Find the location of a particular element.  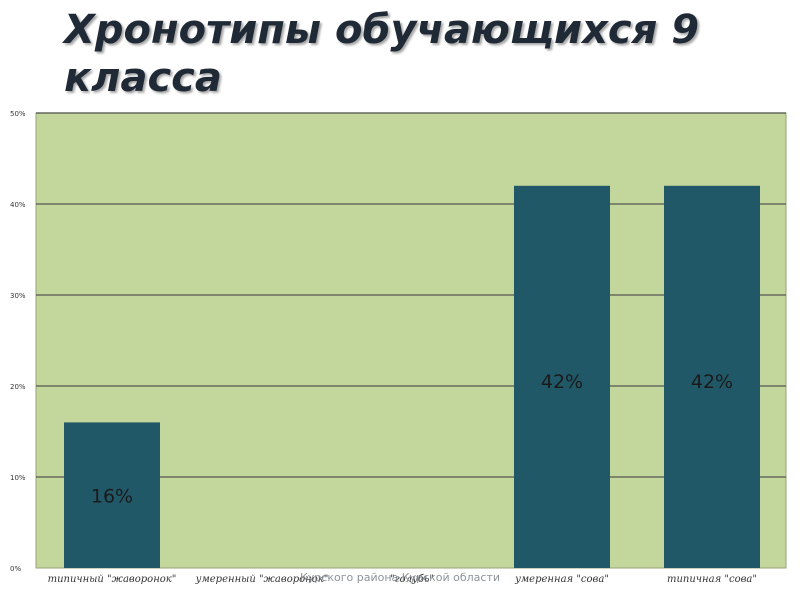

y-tick-label: 30% is located at coordinates (18, 296).